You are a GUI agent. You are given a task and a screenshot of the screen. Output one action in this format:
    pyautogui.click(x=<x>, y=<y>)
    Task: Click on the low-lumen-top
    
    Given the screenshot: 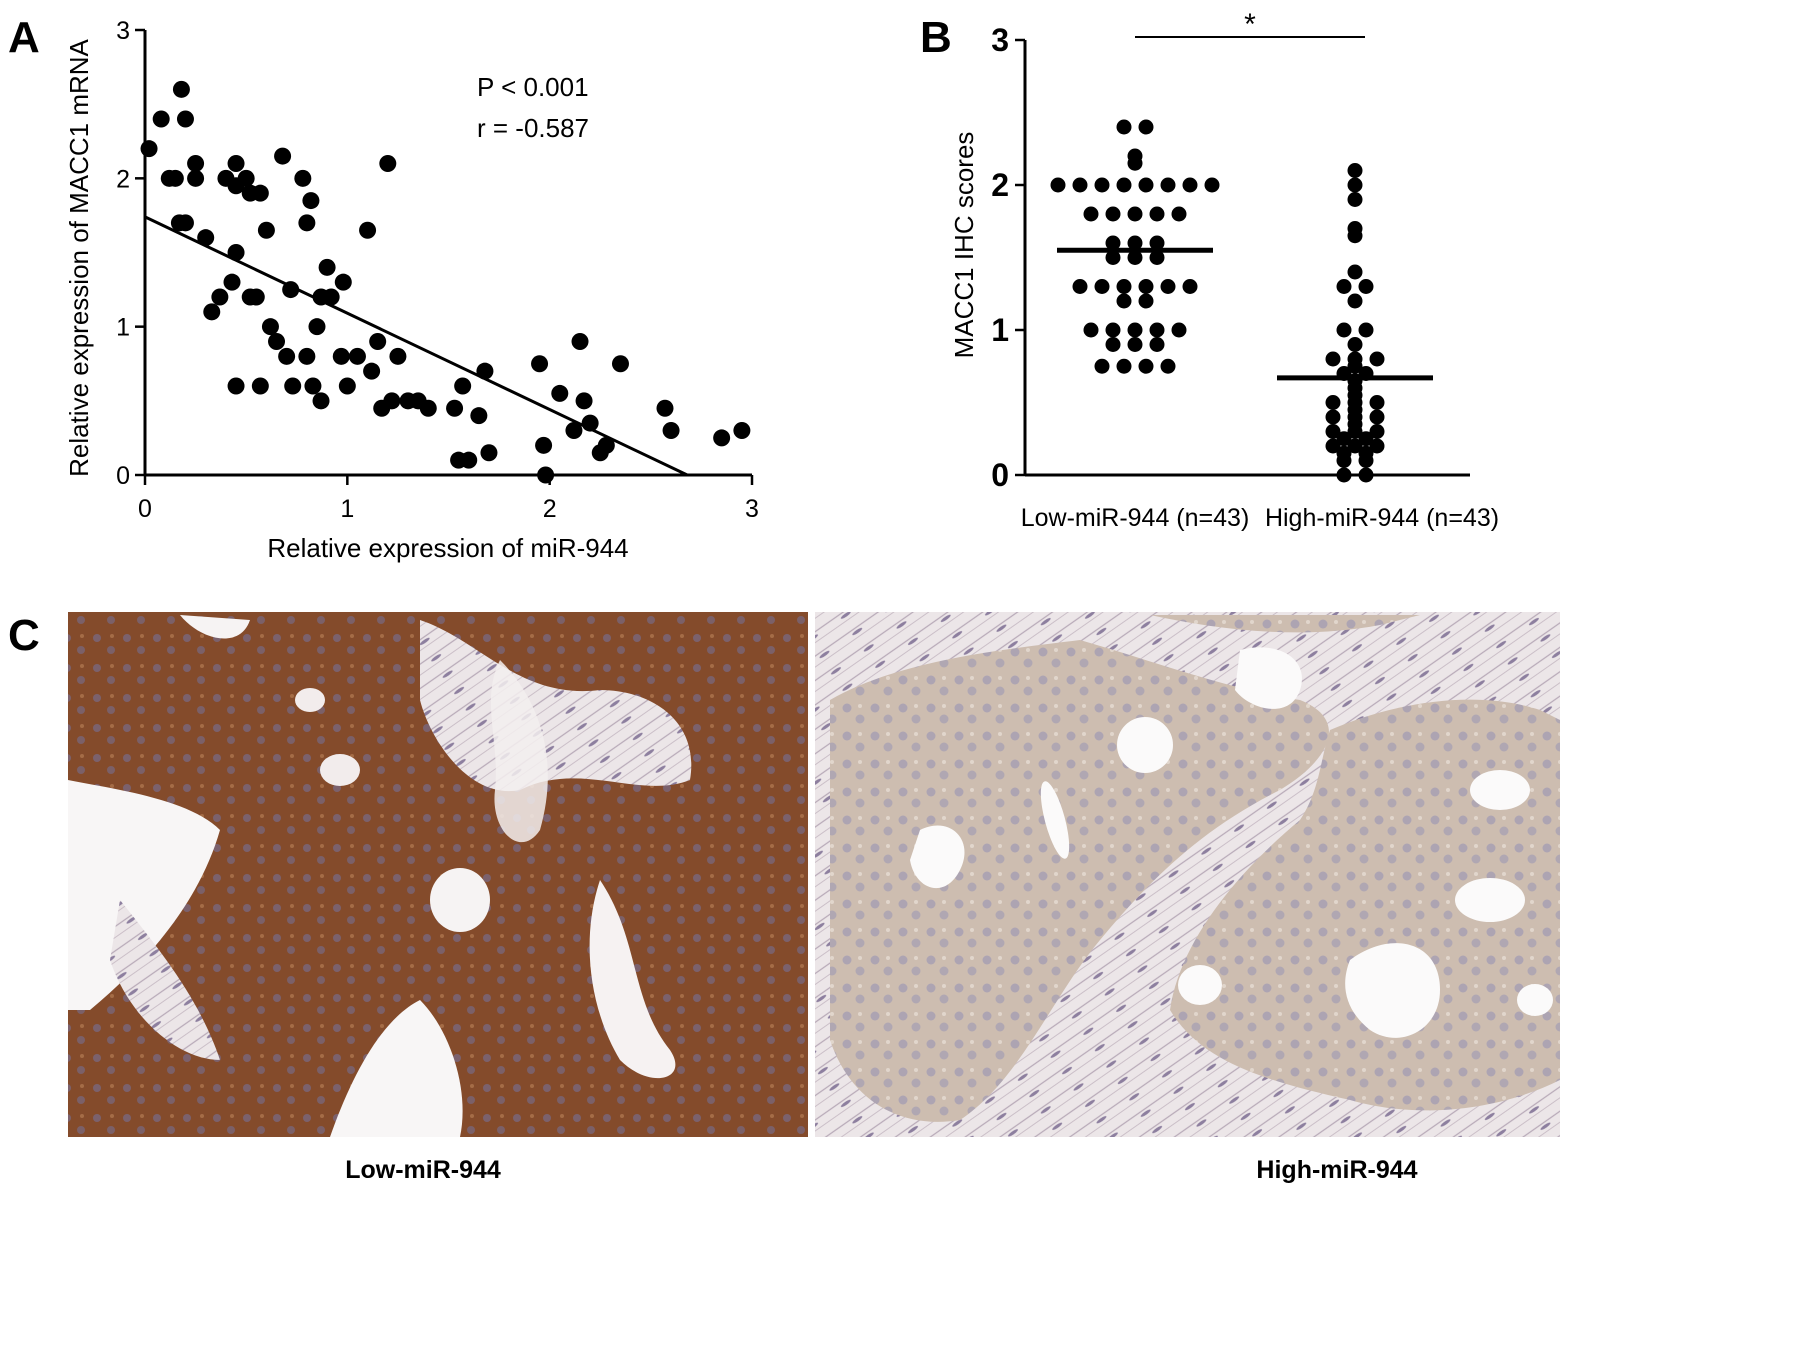 What is the action you would take?
    pyautogui.click(x=215, y=627)
    